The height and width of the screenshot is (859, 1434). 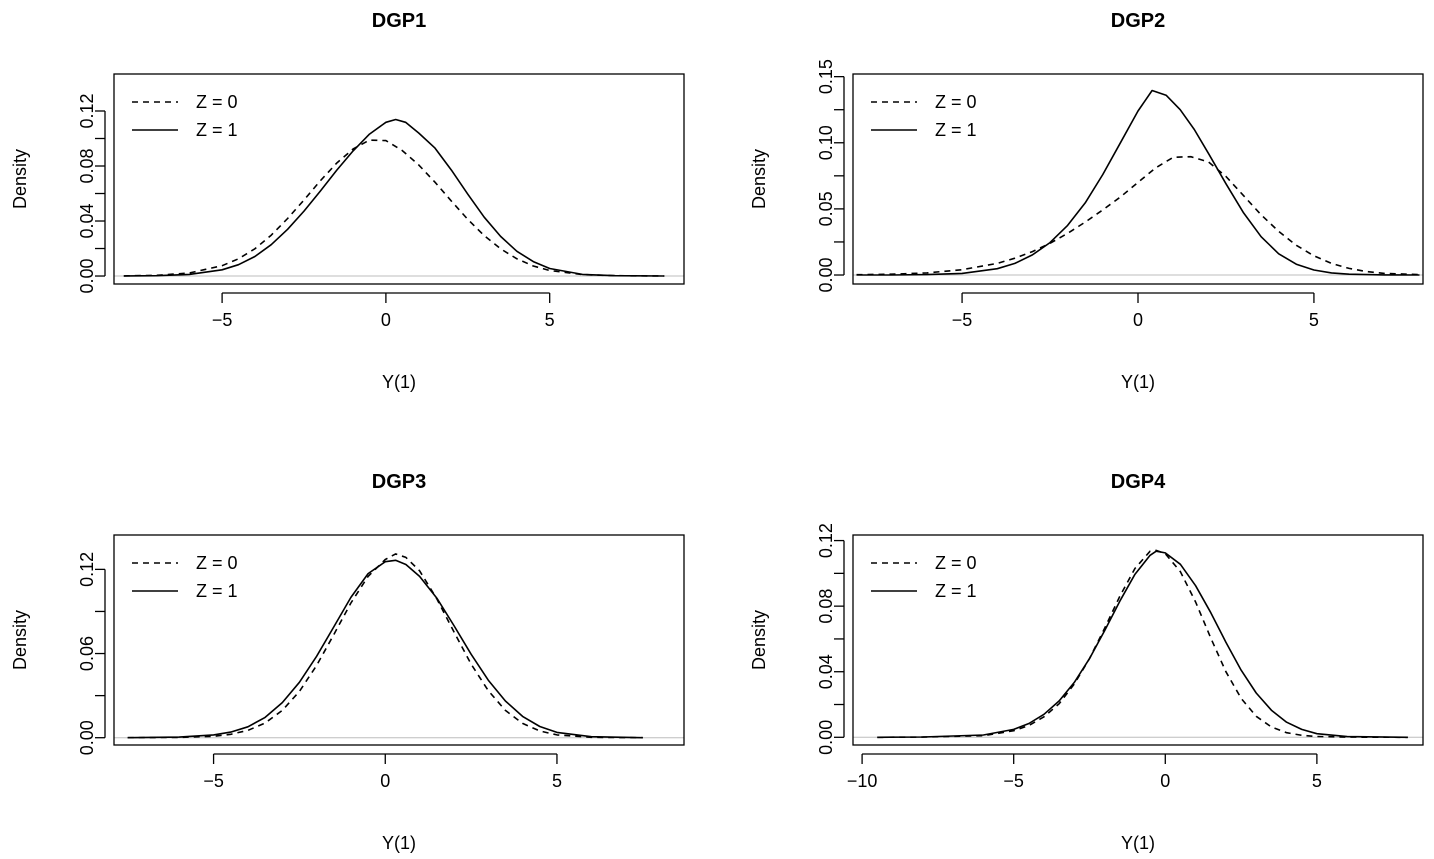 What do you see at coordinates (1138, 21) in the screenshot?
I see `chart-title: DGP2` at bounding box center [1138, 21].